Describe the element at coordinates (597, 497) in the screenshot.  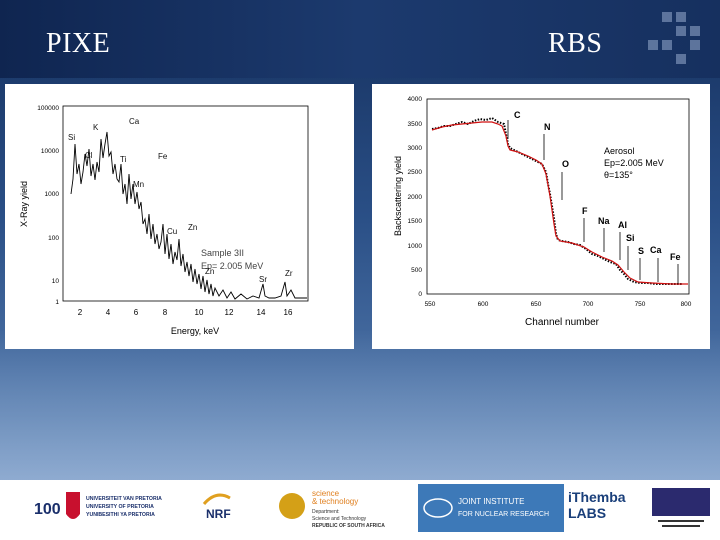
I see `ithemba-line-1: iThemba` at that location.